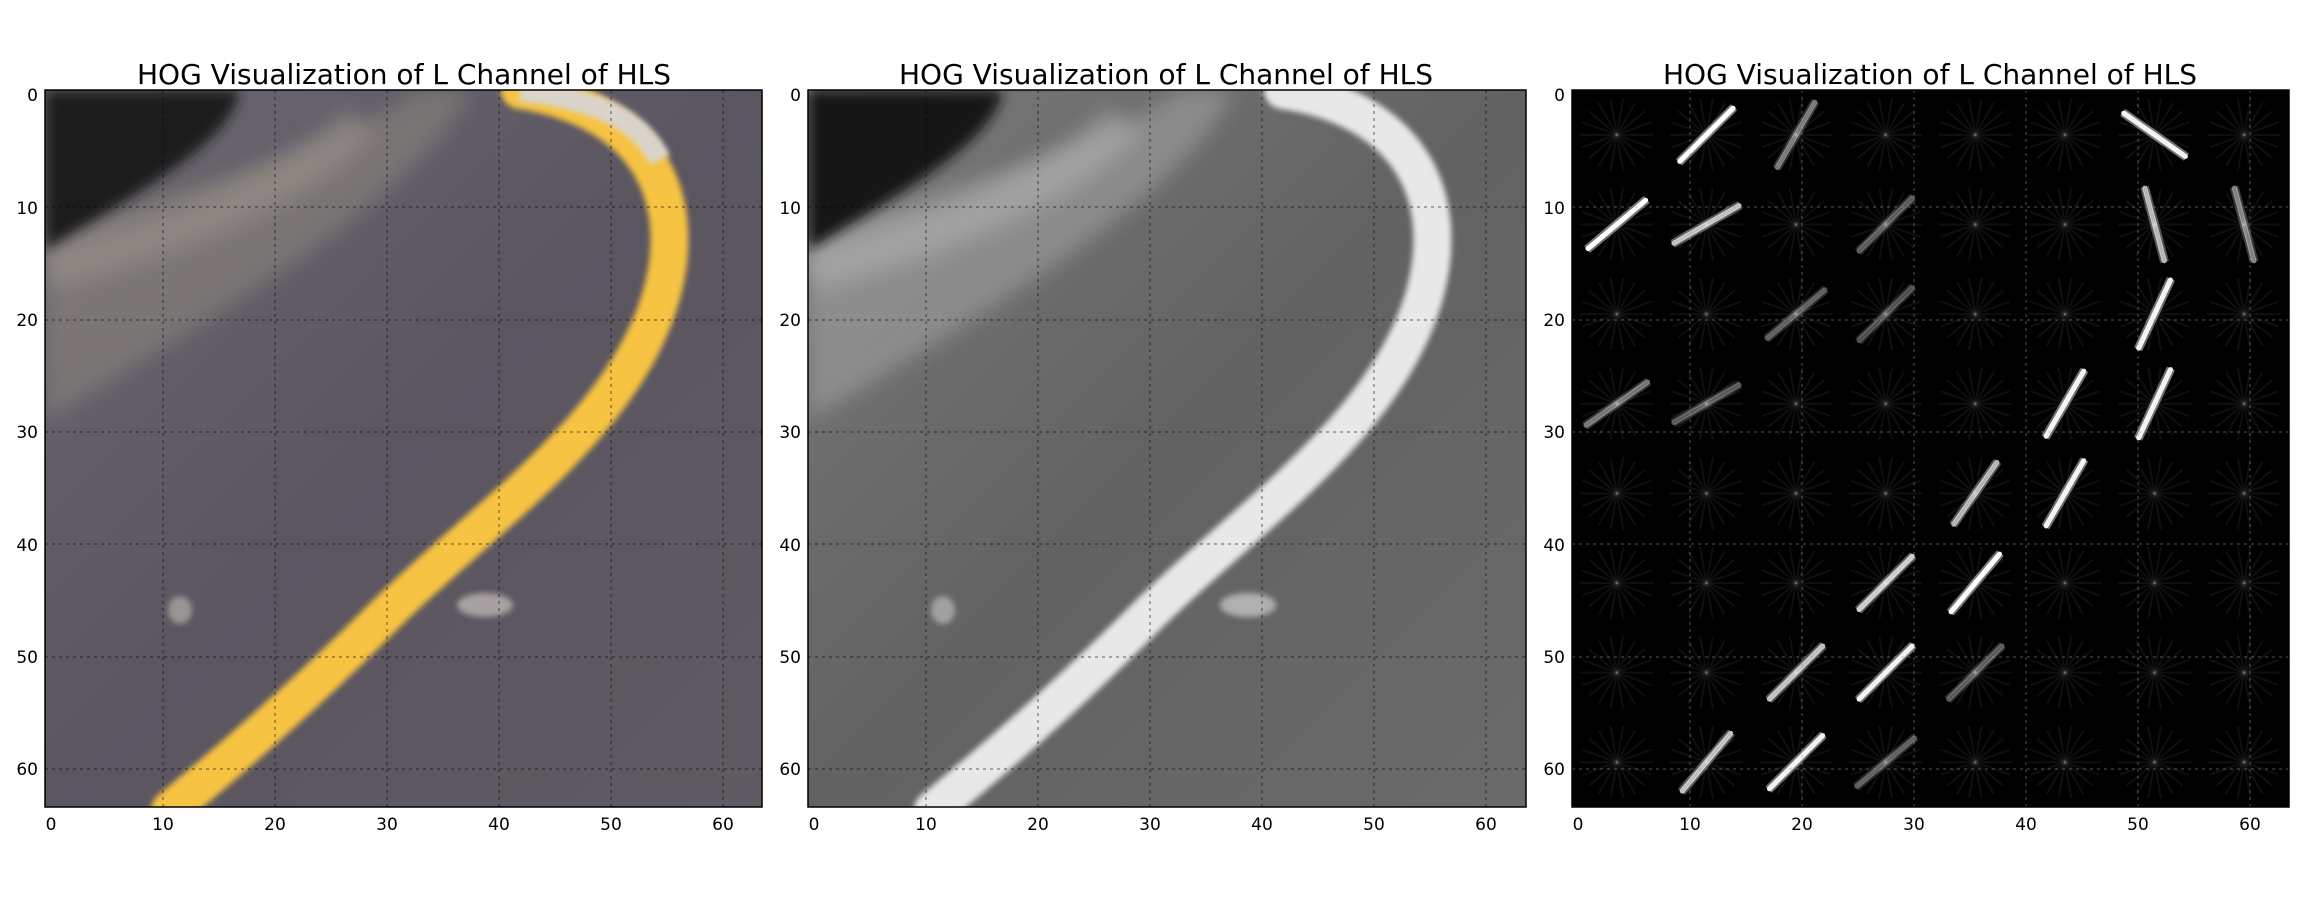 This screenshot has width=2306, height=901. I want to click on panel-2-yticks: 0 10 20 30 40 50 60, so click(790, 433).